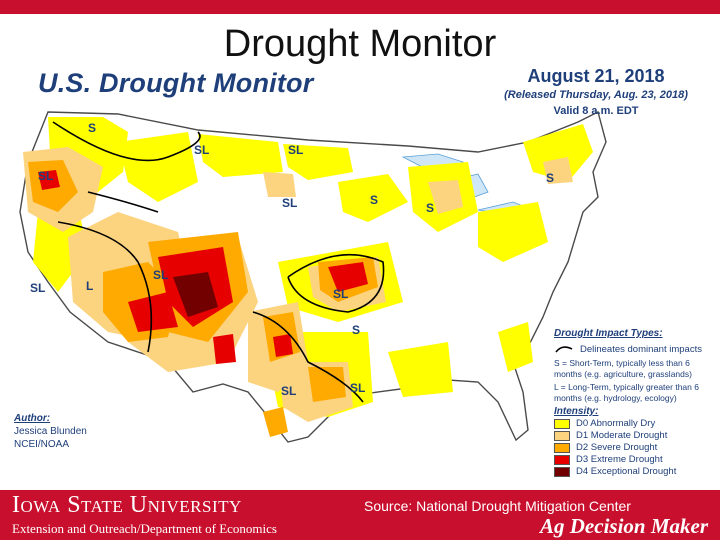  I want to click on author-name: Jessica Blunden, so click(50, 431).